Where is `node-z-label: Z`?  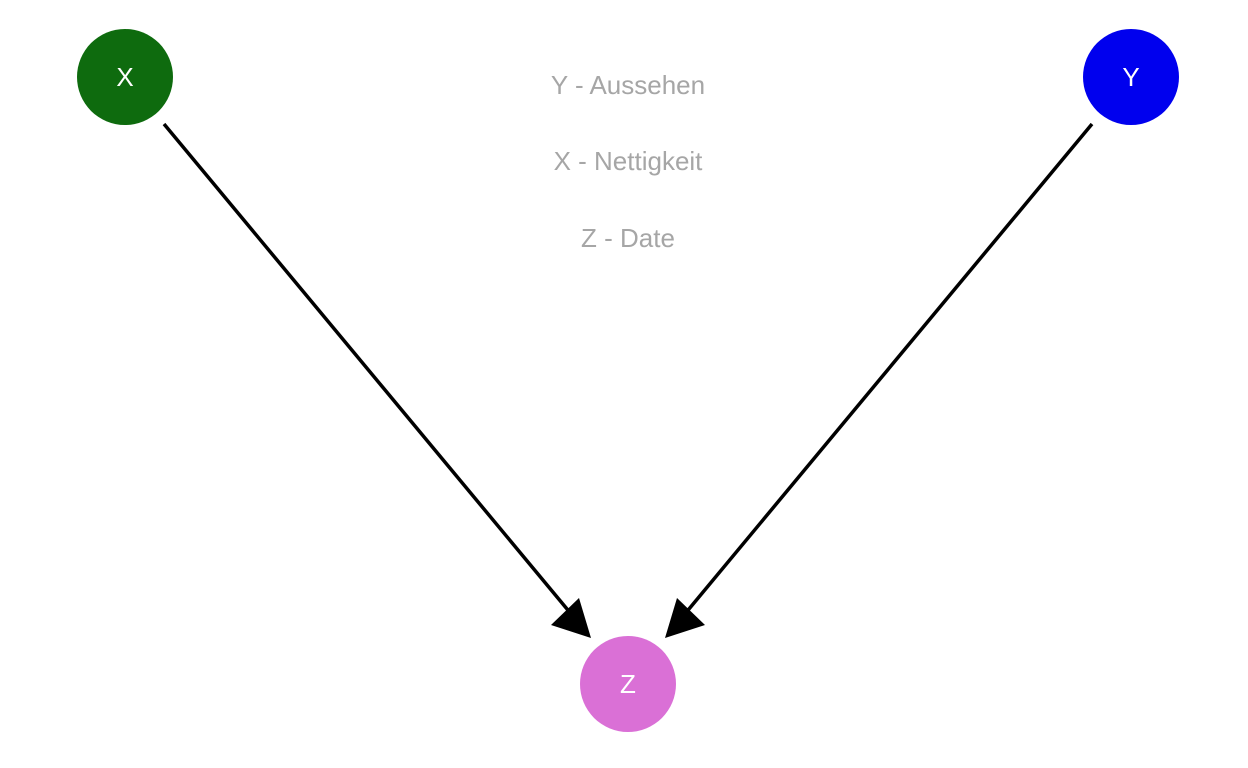
node-z-label: Z is located at coordinates (628, 683).